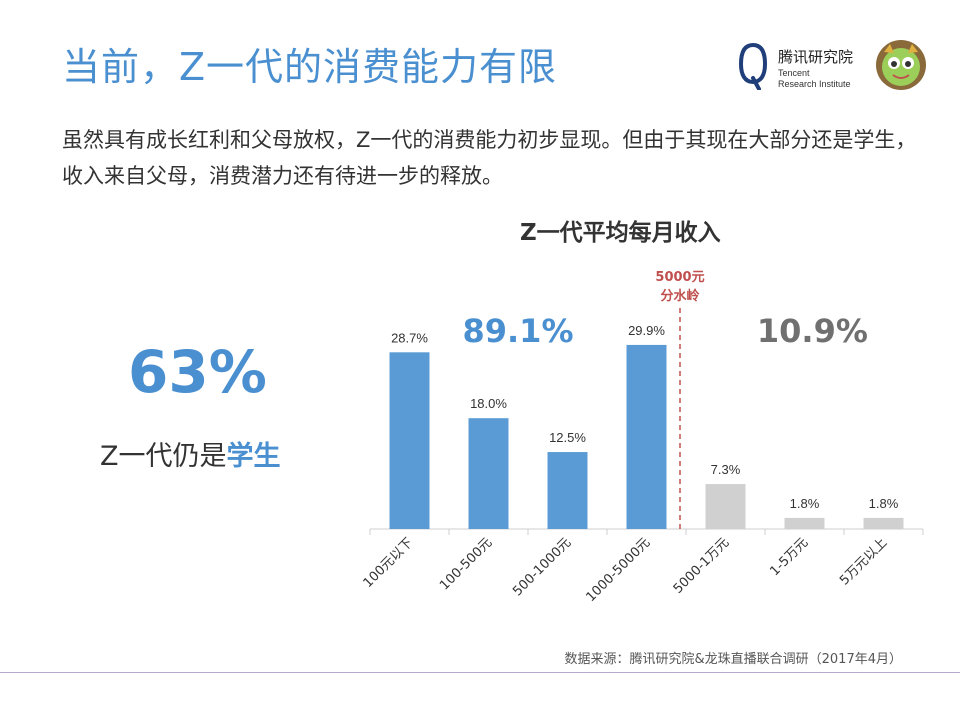 The height and width of the screenshot is (720, 960). What do you see at coordinates (733, 659) in the screenshot?
I see `source-note: 数据来源：腾讯研究院&龙珠直播联合调研（2017年4月）` at bounding box center [733, 659].